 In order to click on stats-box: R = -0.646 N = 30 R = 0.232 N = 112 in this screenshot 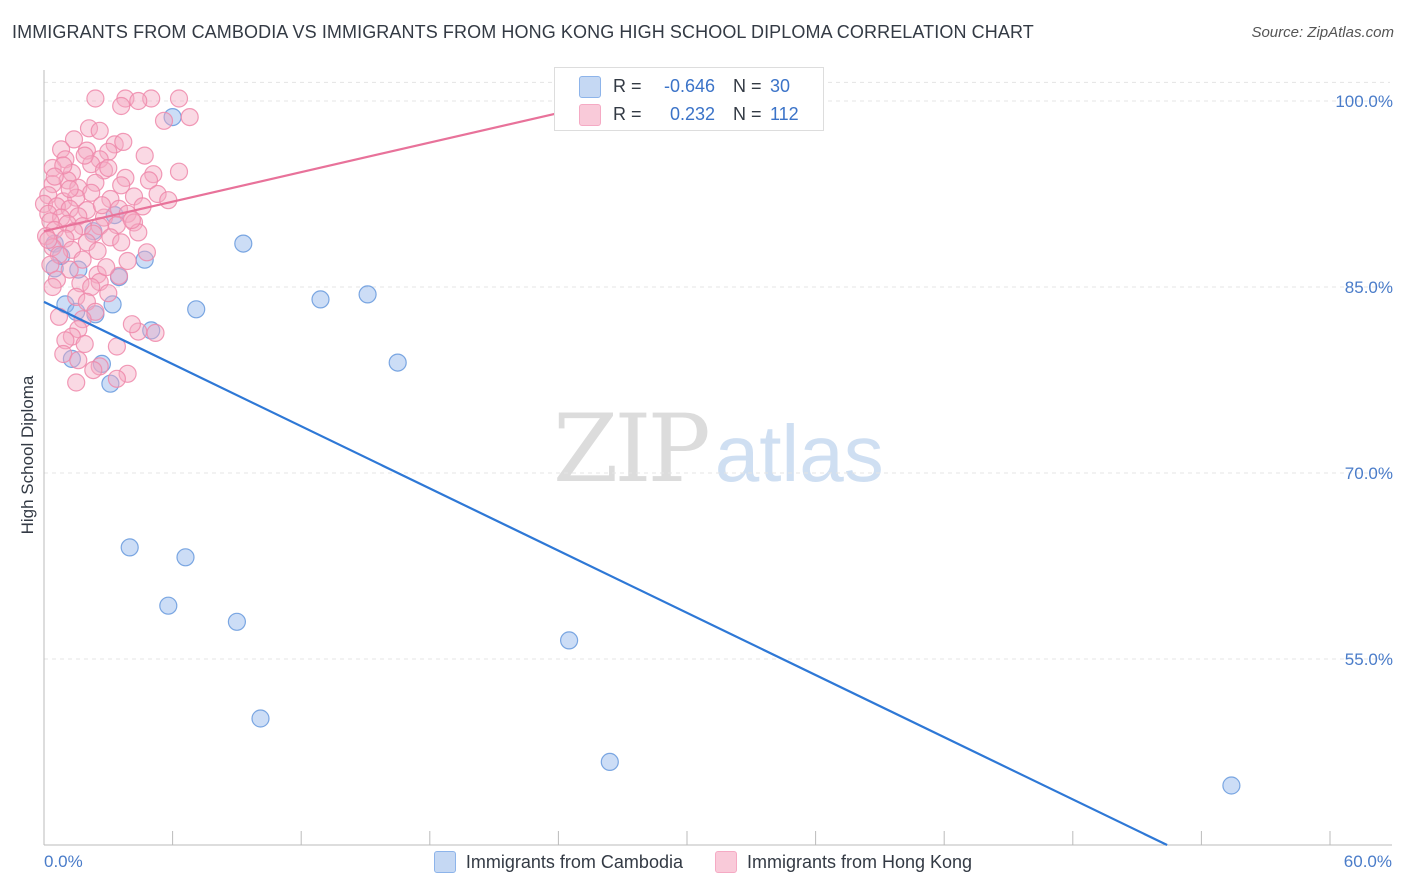, I will do `click(689, 99)`.